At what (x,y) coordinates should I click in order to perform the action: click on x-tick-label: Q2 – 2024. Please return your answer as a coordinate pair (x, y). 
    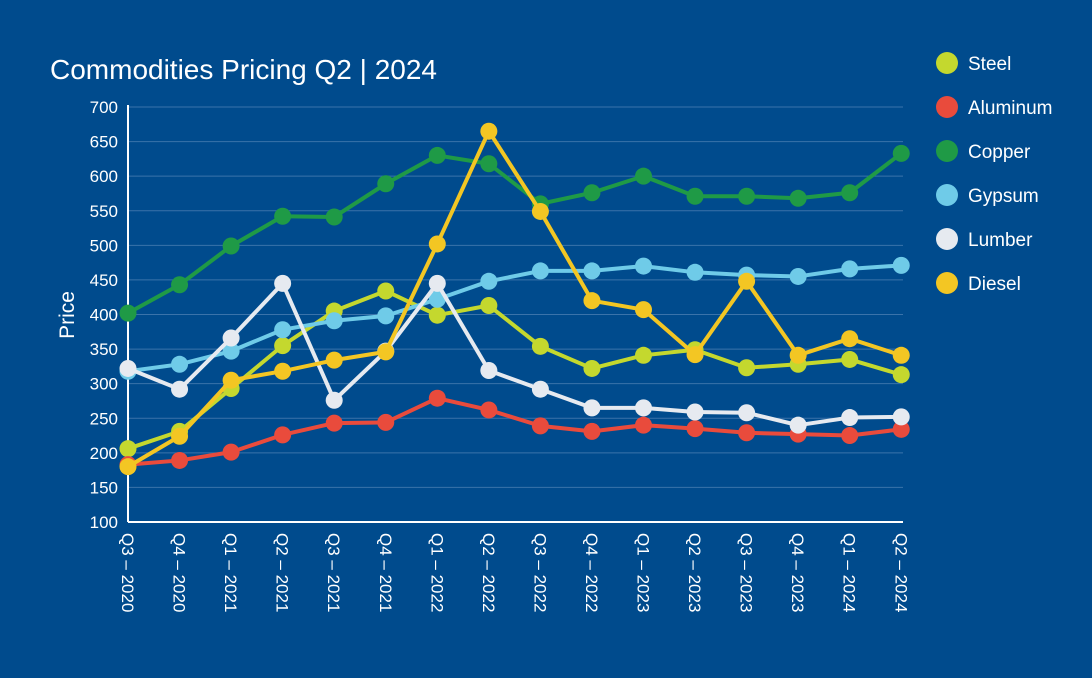
    Looking at the image, I should click on (900, 572).